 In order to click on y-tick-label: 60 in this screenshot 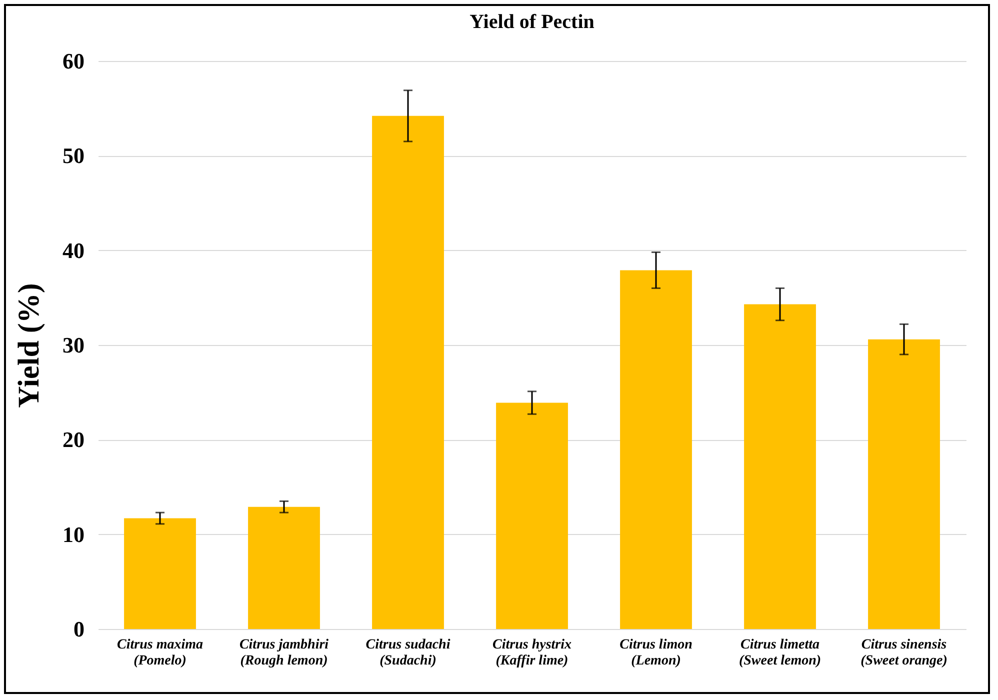, I will do `click(73, 61)`.